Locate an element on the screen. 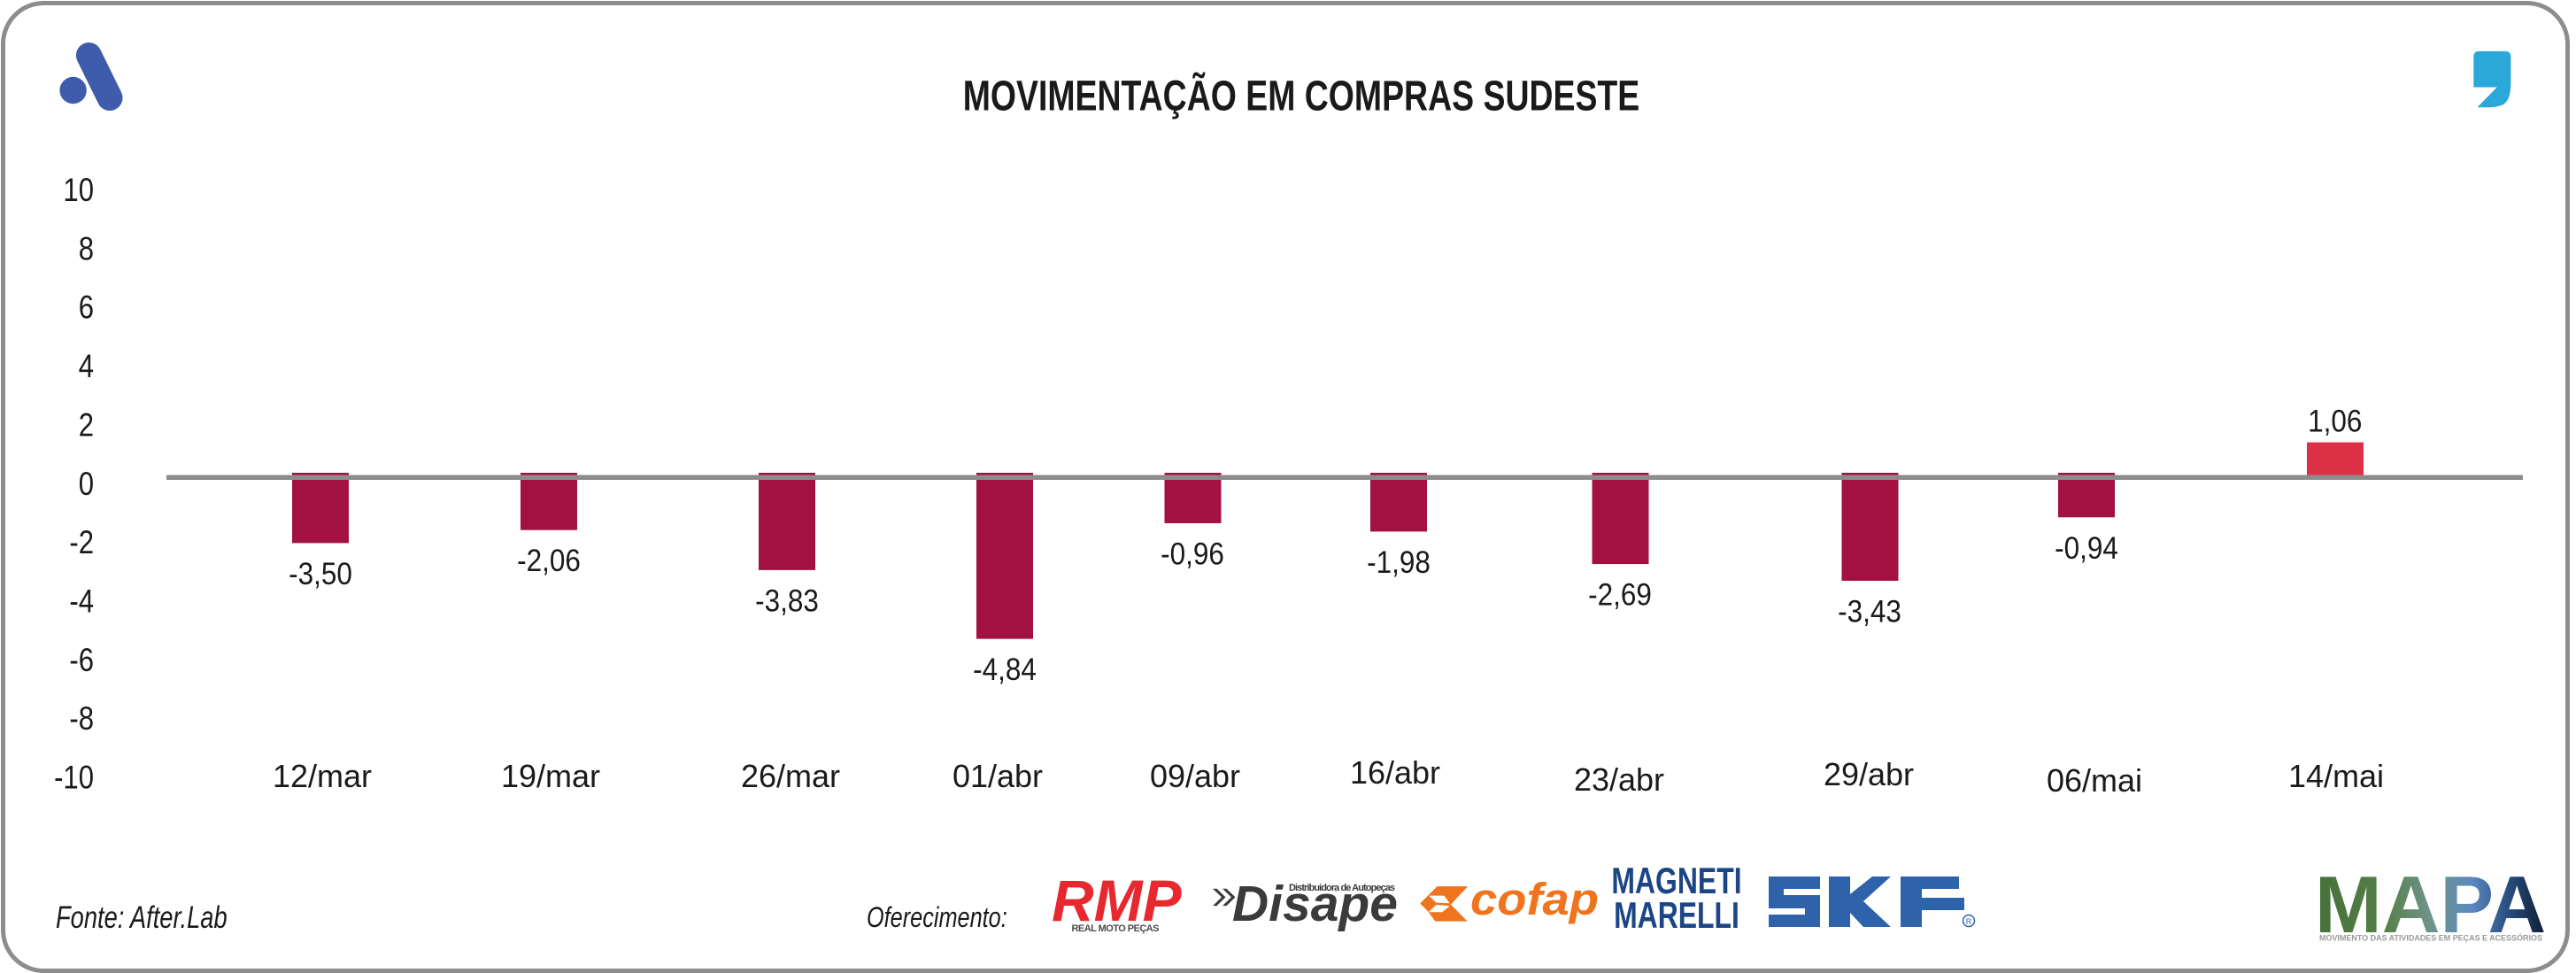 The height and width of the screenshot is (973, 2576). svg-text: MARELLI is located at coordinates (1676, 915).